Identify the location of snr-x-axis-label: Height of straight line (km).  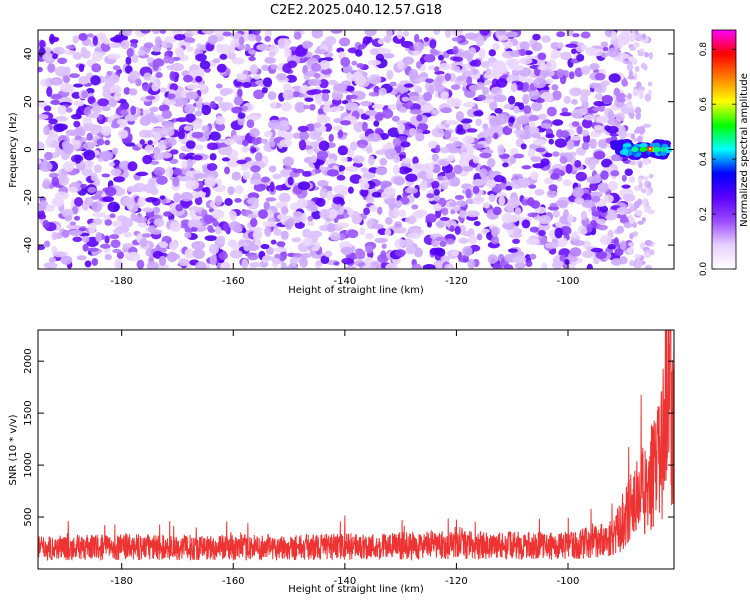
(356, 589).